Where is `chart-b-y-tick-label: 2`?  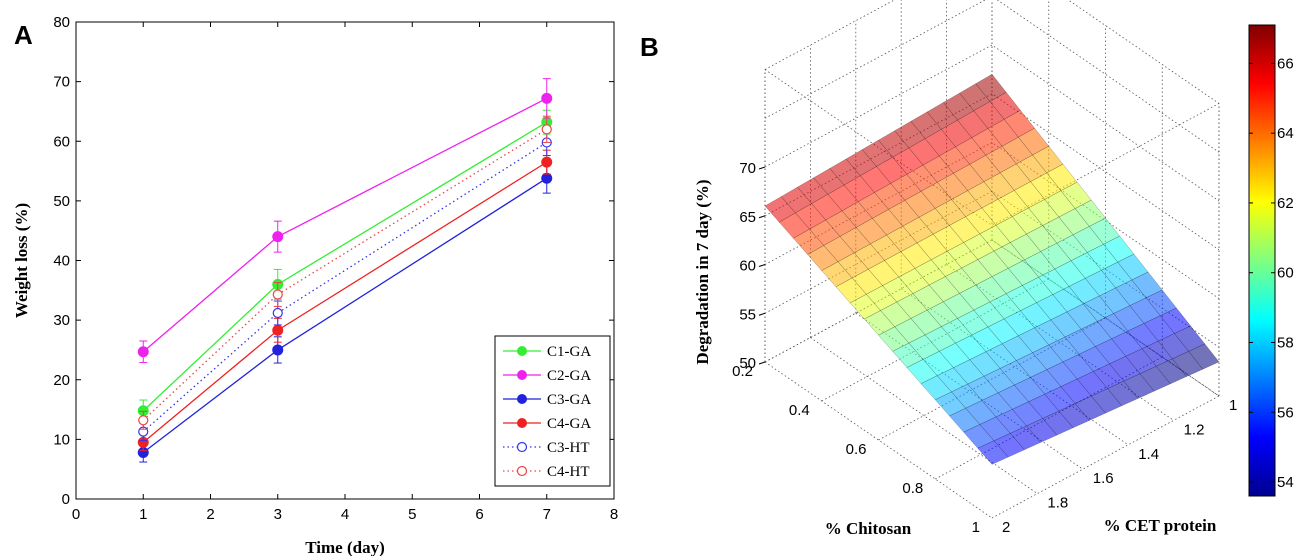
chart-b-y-tick-label: 2 is located at coordinates (1006, 527).